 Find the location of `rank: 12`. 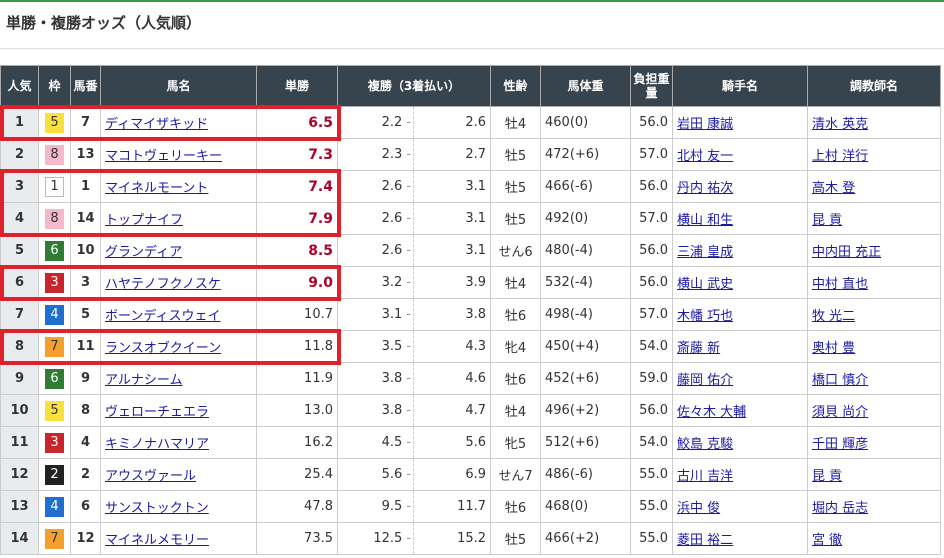

rank: 12 is located at coordinates (19, 474).